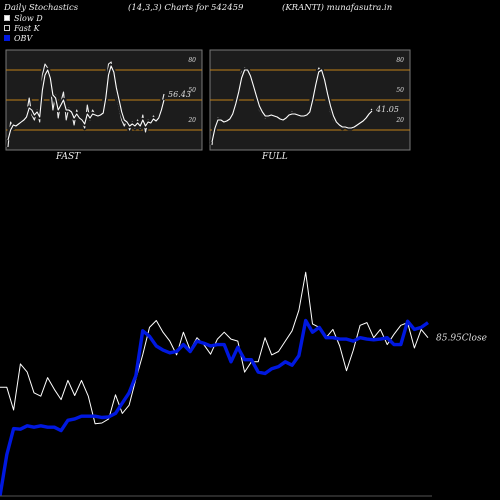 Image resolution: width=500 pixels, height=500 pixels. I want to click on chart-title: Daily Stochastics, so click(41, 8).